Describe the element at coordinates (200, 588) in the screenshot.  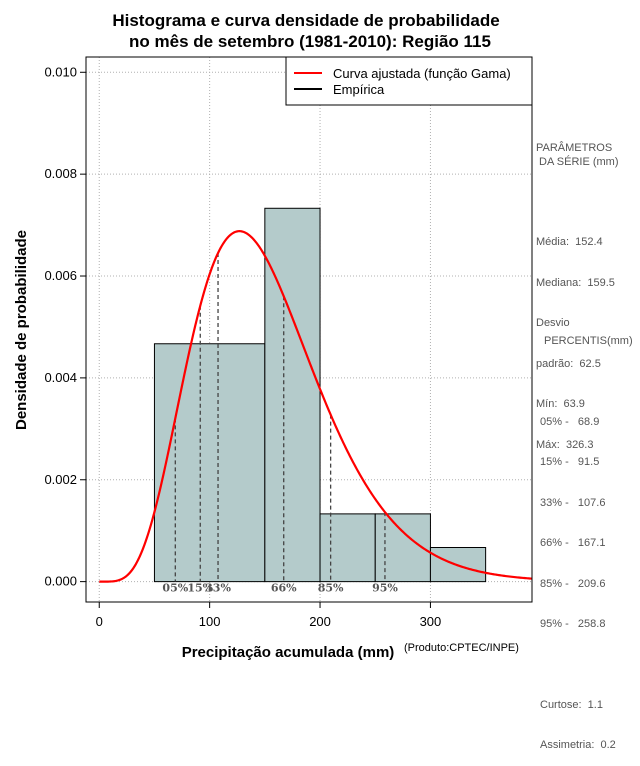
I see `percentile-label: 15%` at that location.